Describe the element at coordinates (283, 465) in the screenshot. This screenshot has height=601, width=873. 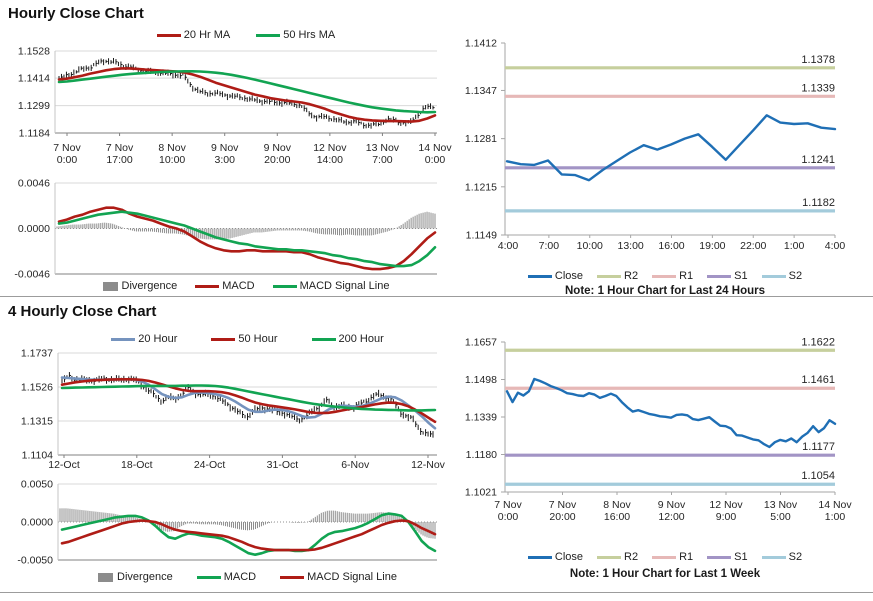
I see `svg-text: 31-Oct` at that location.